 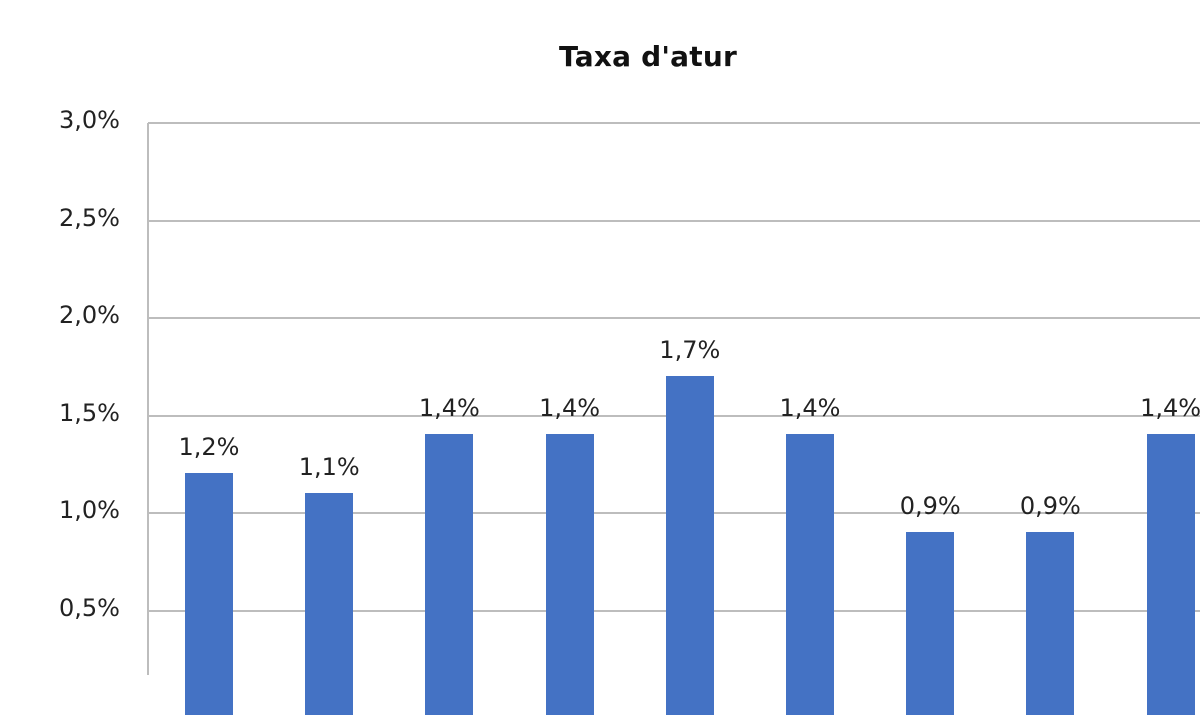 What do you see at coordinates (60, 120) in the screenshot?
I see `y-tick-label: 3,0%` at bounding box center [60, 120].